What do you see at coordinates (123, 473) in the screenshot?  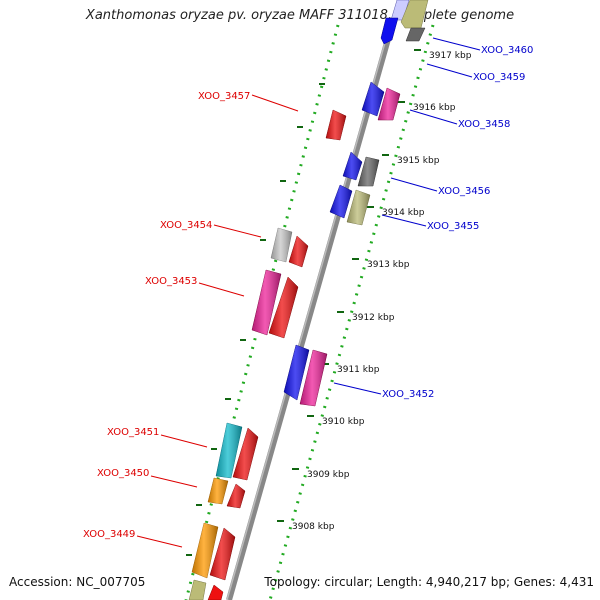 I see `gene-label: XOO_3450` at bounding box center [123, 473].